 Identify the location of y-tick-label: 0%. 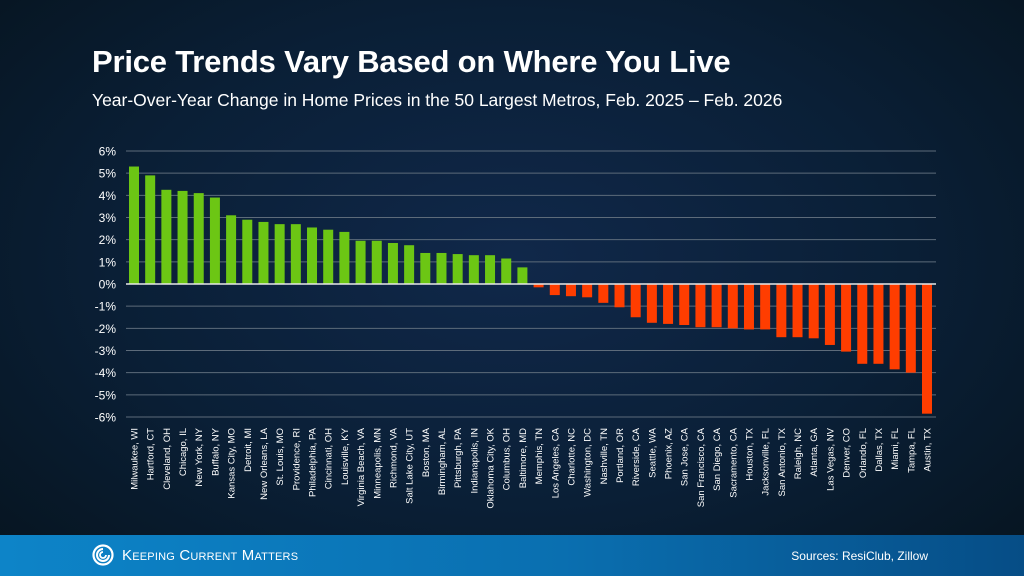
(108, 285).